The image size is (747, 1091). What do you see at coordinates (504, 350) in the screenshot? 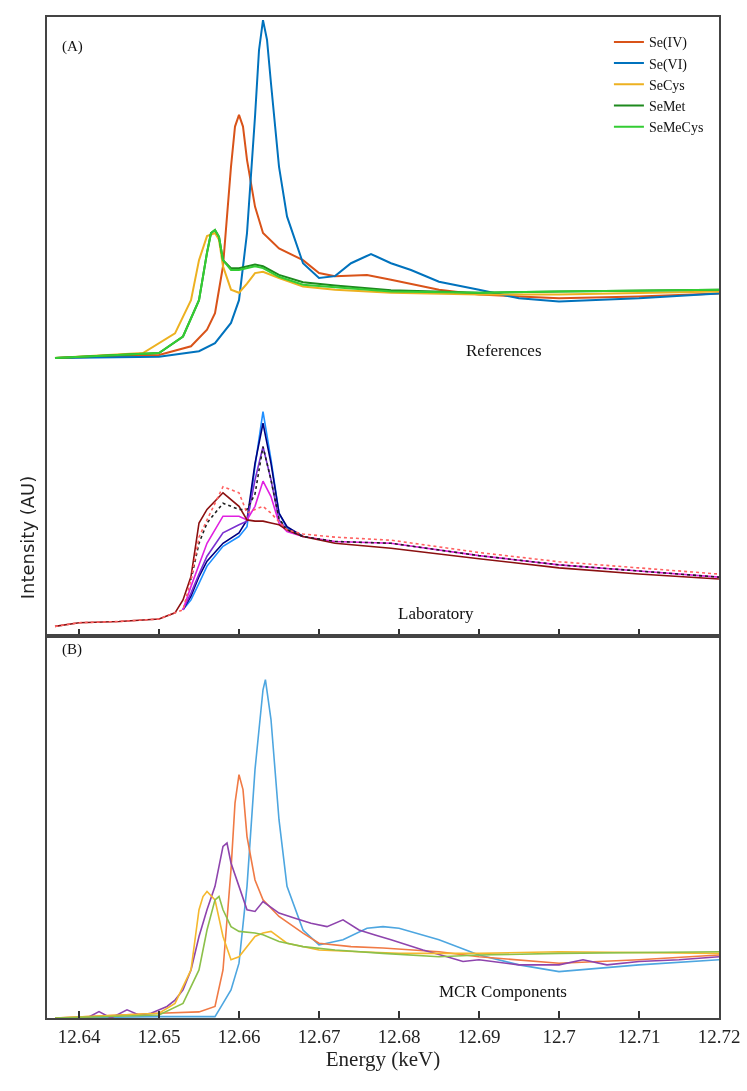
I see `annotation: References` at bounding box center [504, 350].